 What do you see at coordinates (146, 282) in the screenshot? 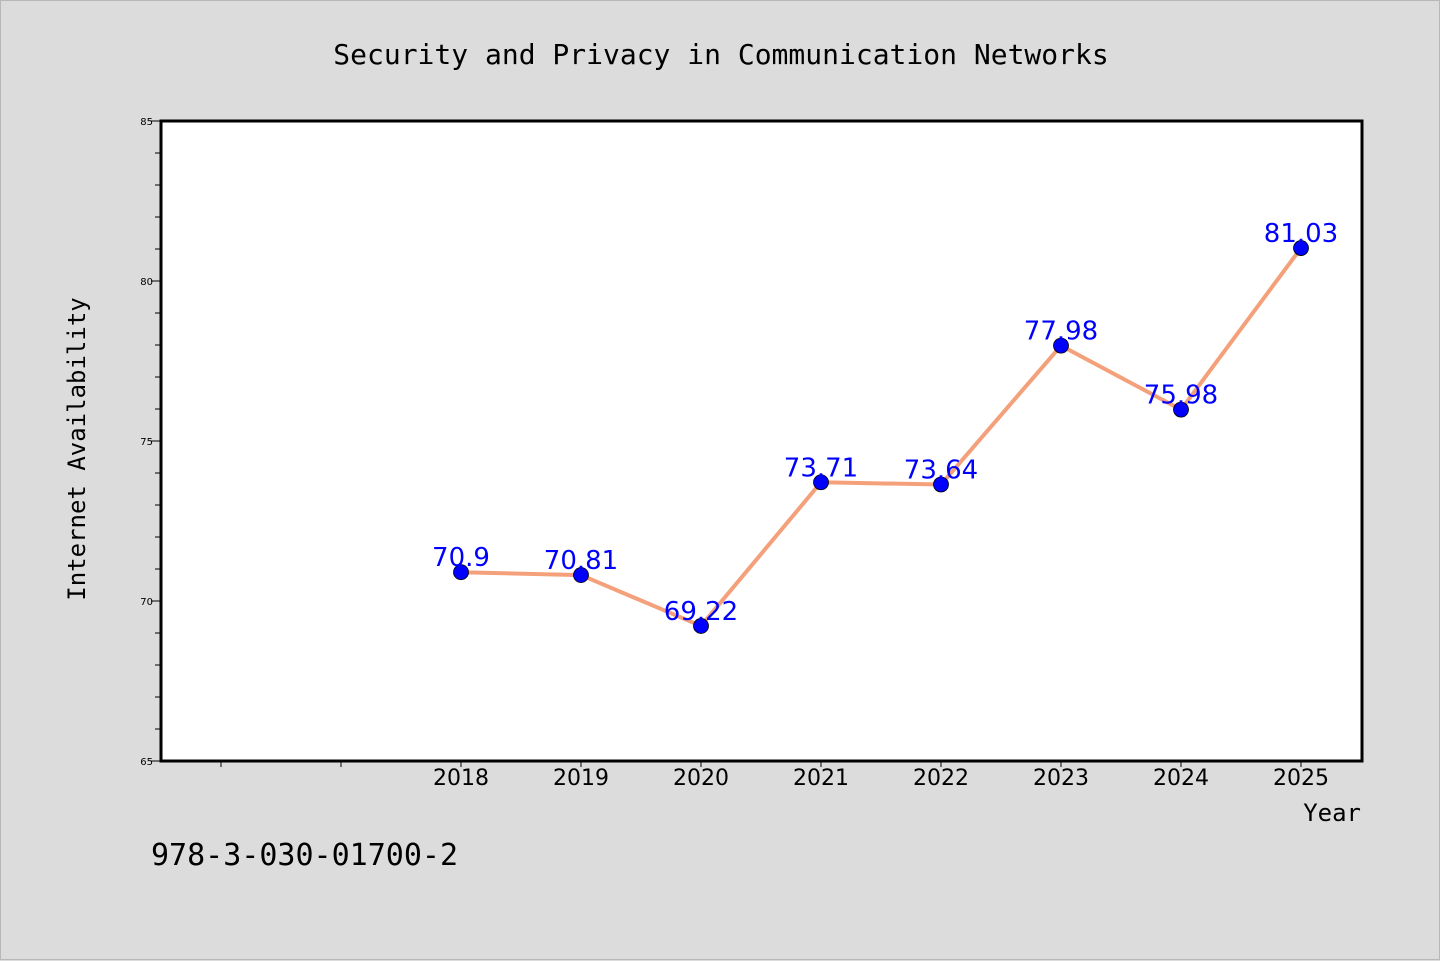
I see `y-tick-label: 80` at bounding box center [146, 282].